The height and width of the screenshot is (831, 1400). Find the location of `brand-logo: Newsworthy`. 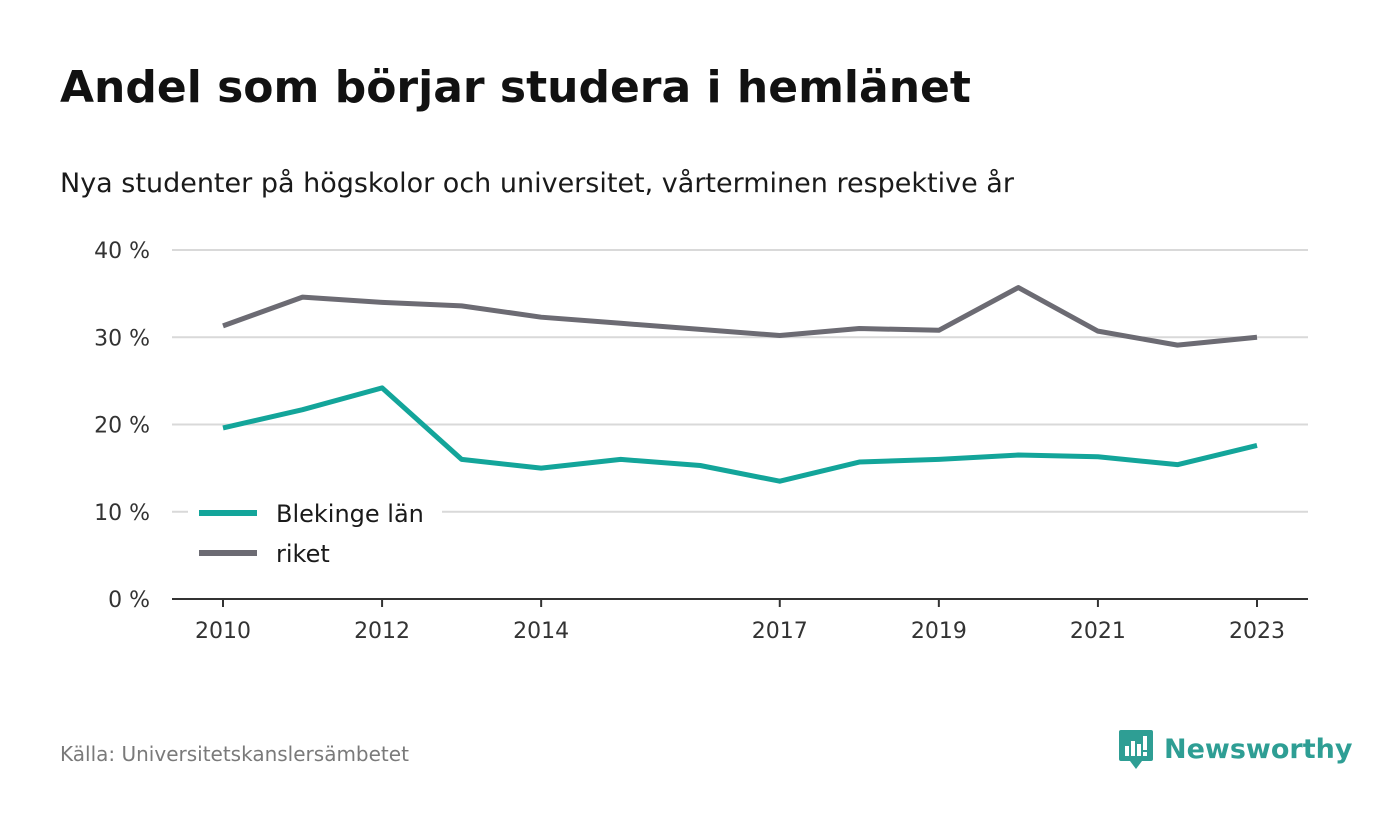

brand-logo: Newsworthy is located at coordinates (1235, 749).